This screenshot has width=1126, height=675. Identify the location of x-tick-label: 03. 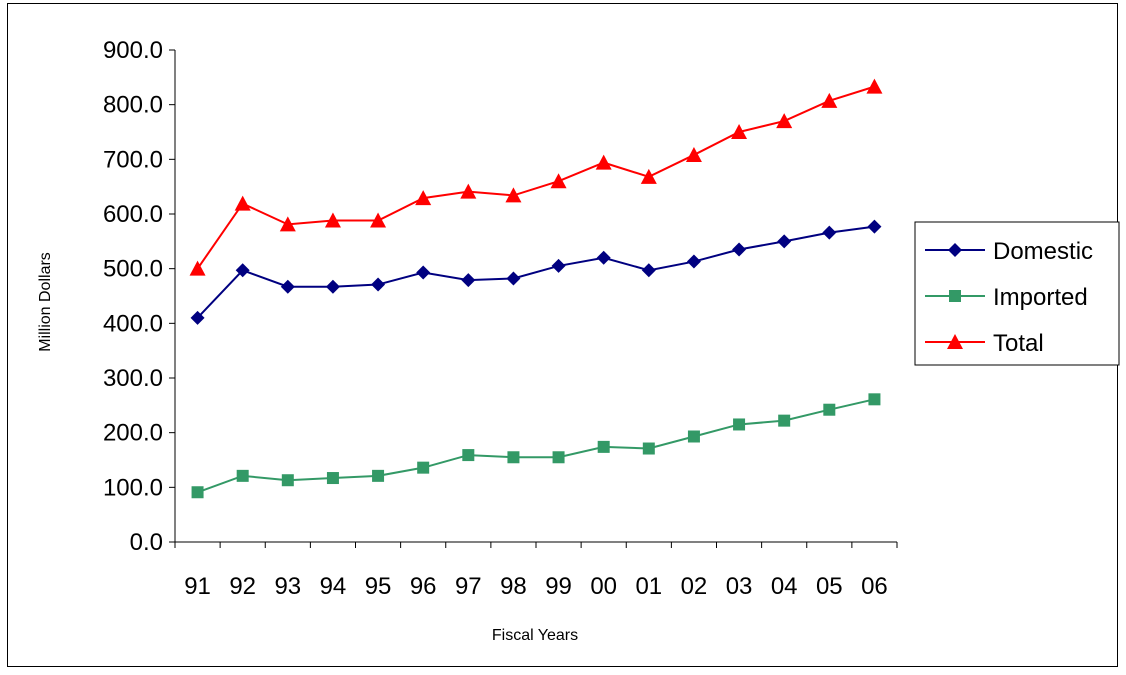
(739, 586).